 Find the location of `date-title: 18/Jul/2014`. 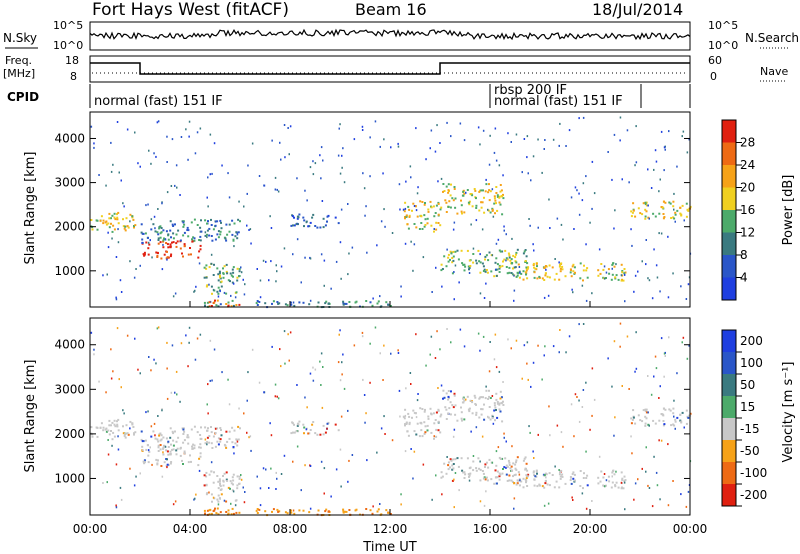

date-title: 18/Jul/2014 is located at coordinates (637, 9).